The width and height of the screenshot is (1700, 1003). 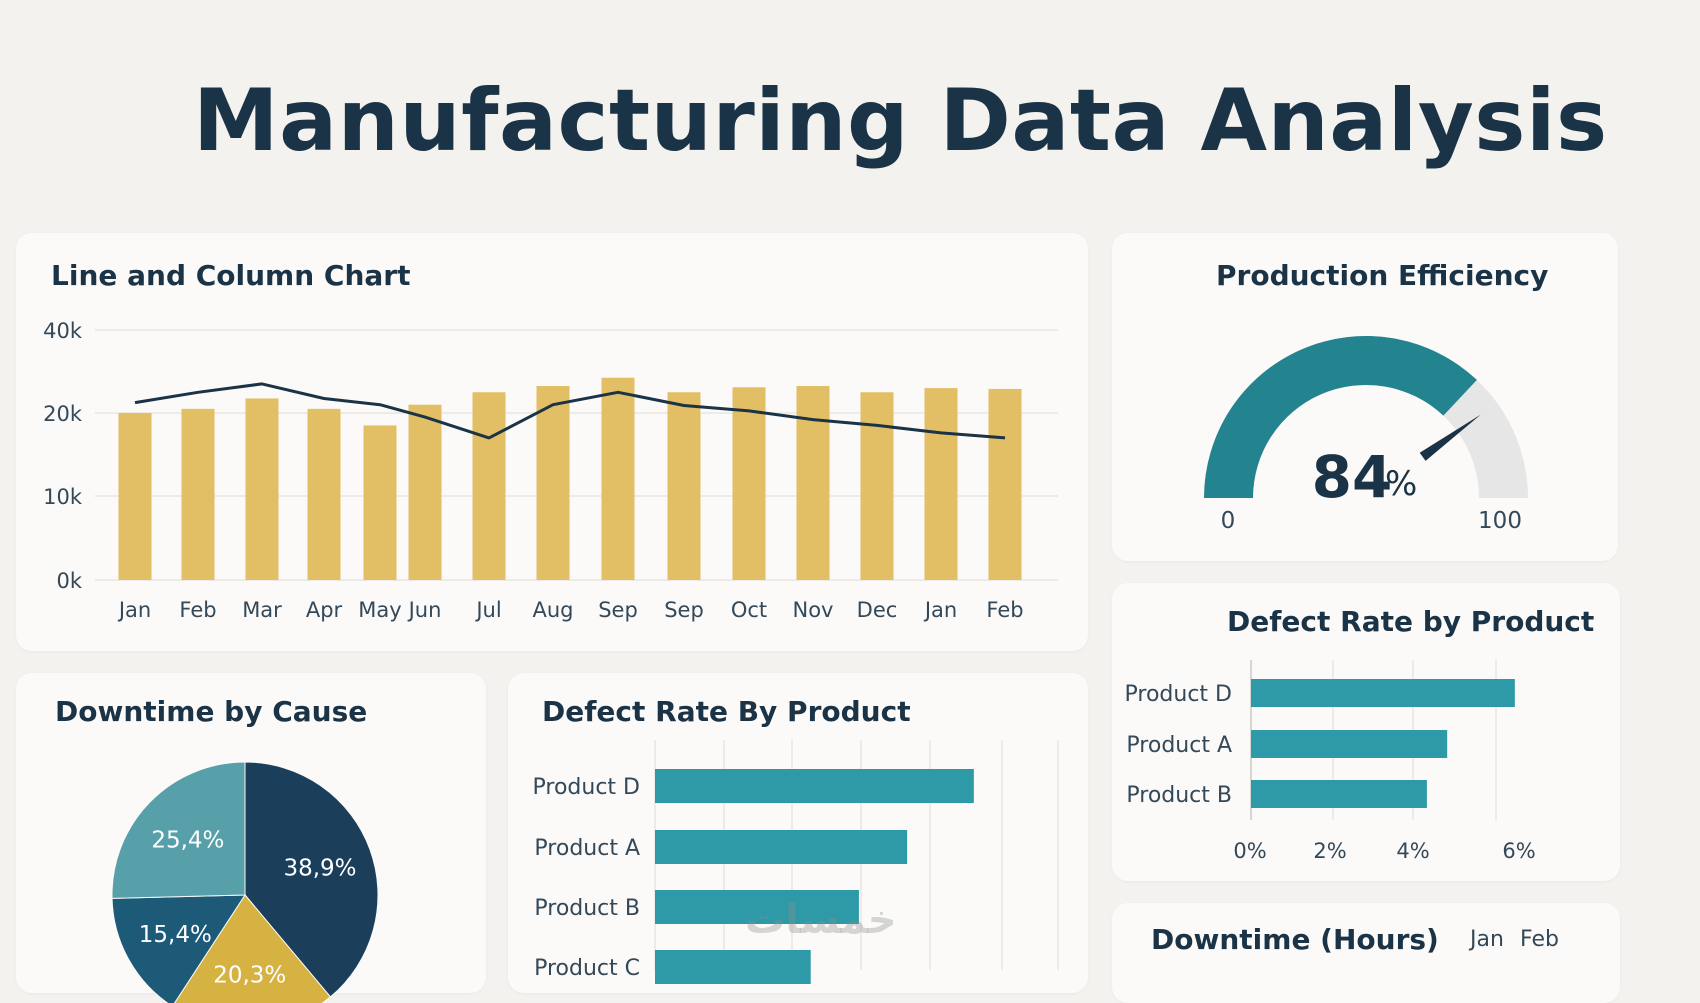 What do you see at coordinates (424, 610) in the screenshot?
I see `x-tick-label: Jun` at bounding box center [424, 610].